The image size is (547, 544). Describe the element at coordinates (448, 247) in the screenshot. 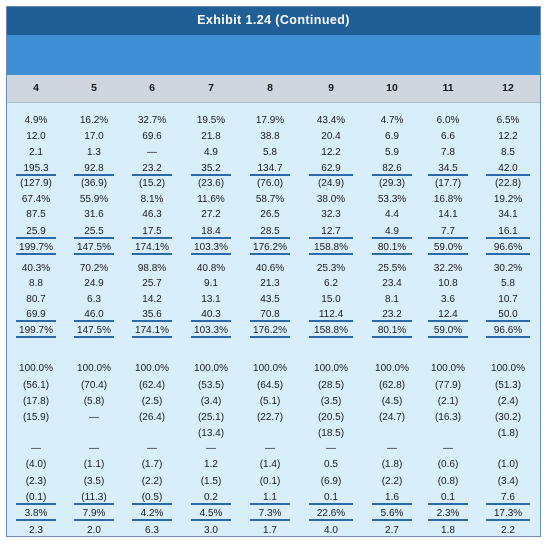

I see `table-cell: 59.0%` at that location.